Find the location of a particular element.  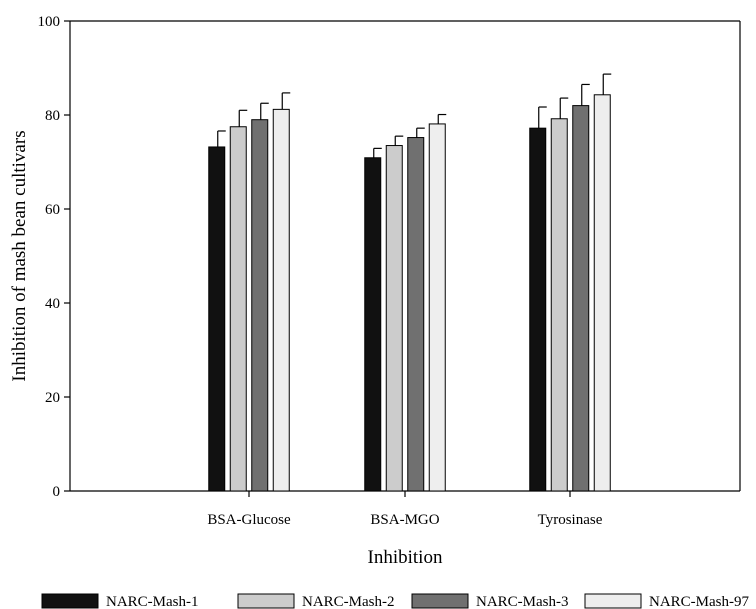

x-ticks: BSA-Glucose BSA-MGO Tyrosinase is located at coordinates (405, 509).